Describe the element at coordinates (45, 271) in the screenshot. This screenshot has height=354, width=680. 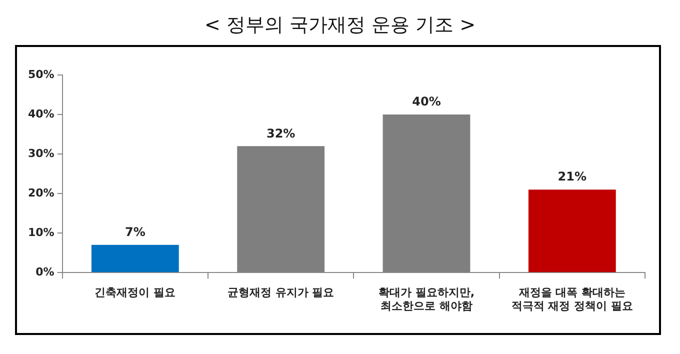
I see `y-tick-label: 0%` at that location.